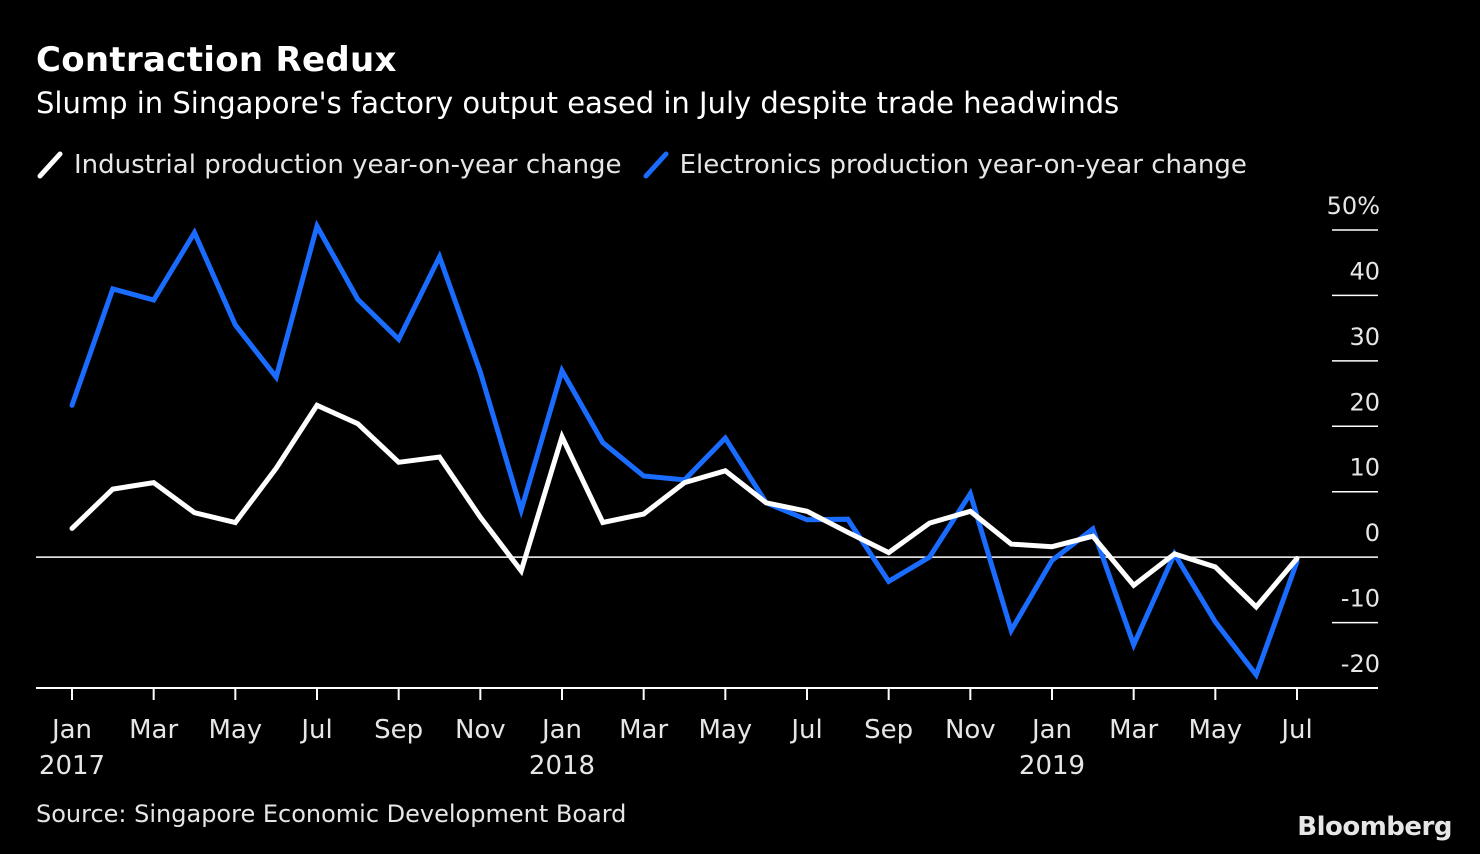 The height and width of the screenshot is (854, 1480). I want to click on y-tick-label: 30, so click(1364, 337).